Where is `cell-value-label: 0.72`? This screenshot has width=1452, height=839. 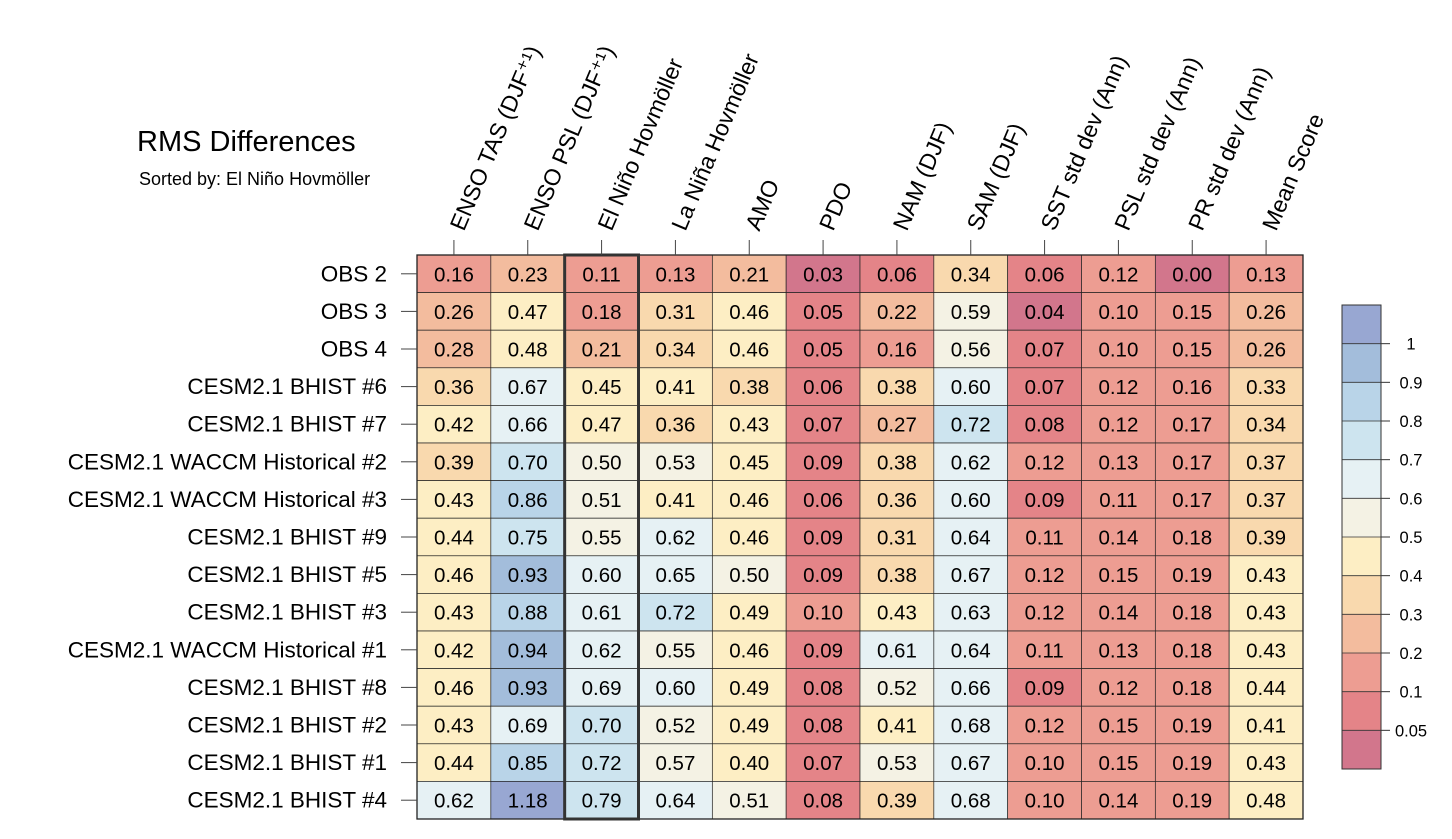
cell-value-label: 0.72 is located at coordinates (675, 613).